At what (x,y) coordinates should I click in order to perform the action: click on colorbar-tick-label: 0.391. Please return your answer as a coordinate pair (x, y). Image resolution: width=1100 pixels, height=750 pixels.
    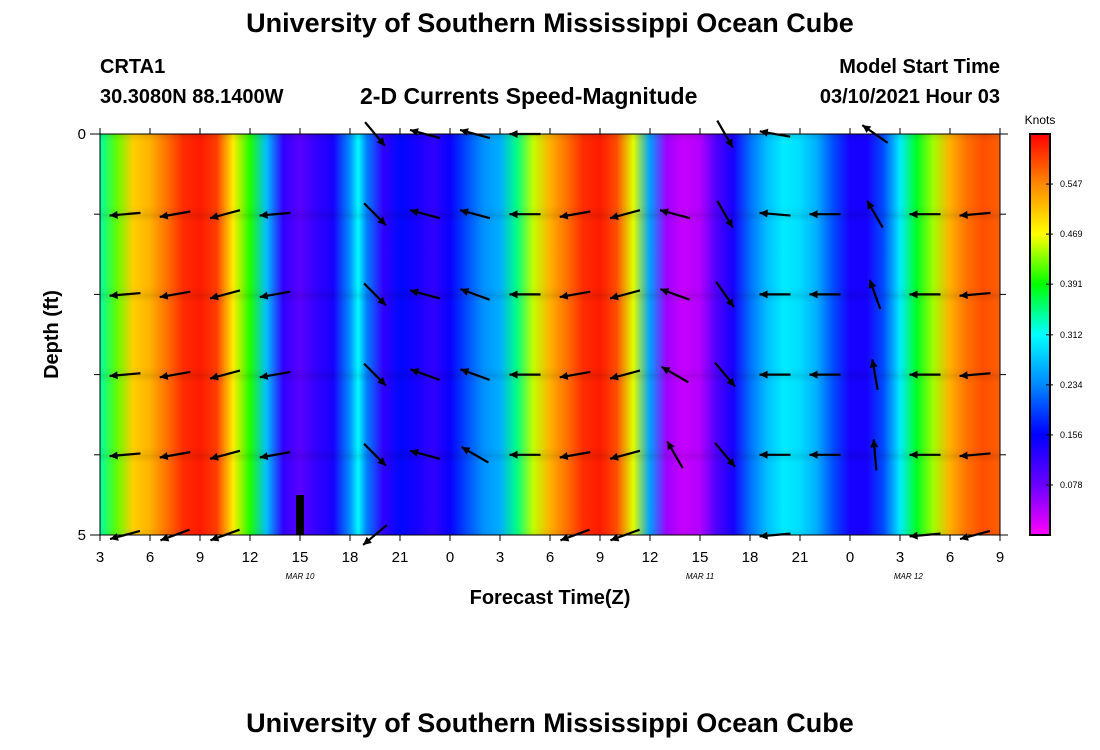
    Looking at the image, I should click on (1071, 284).